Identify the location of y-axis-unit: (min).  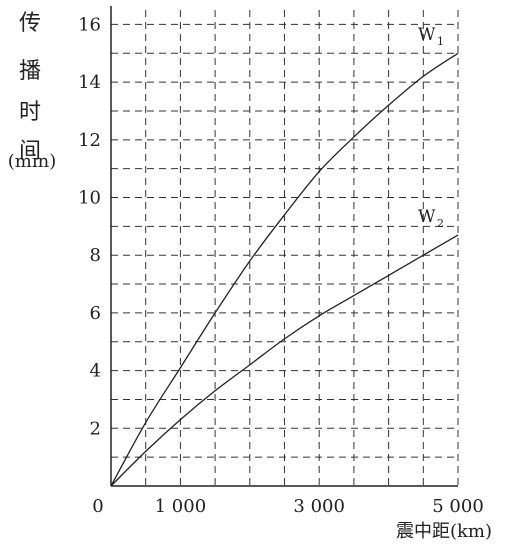
(32, 161).